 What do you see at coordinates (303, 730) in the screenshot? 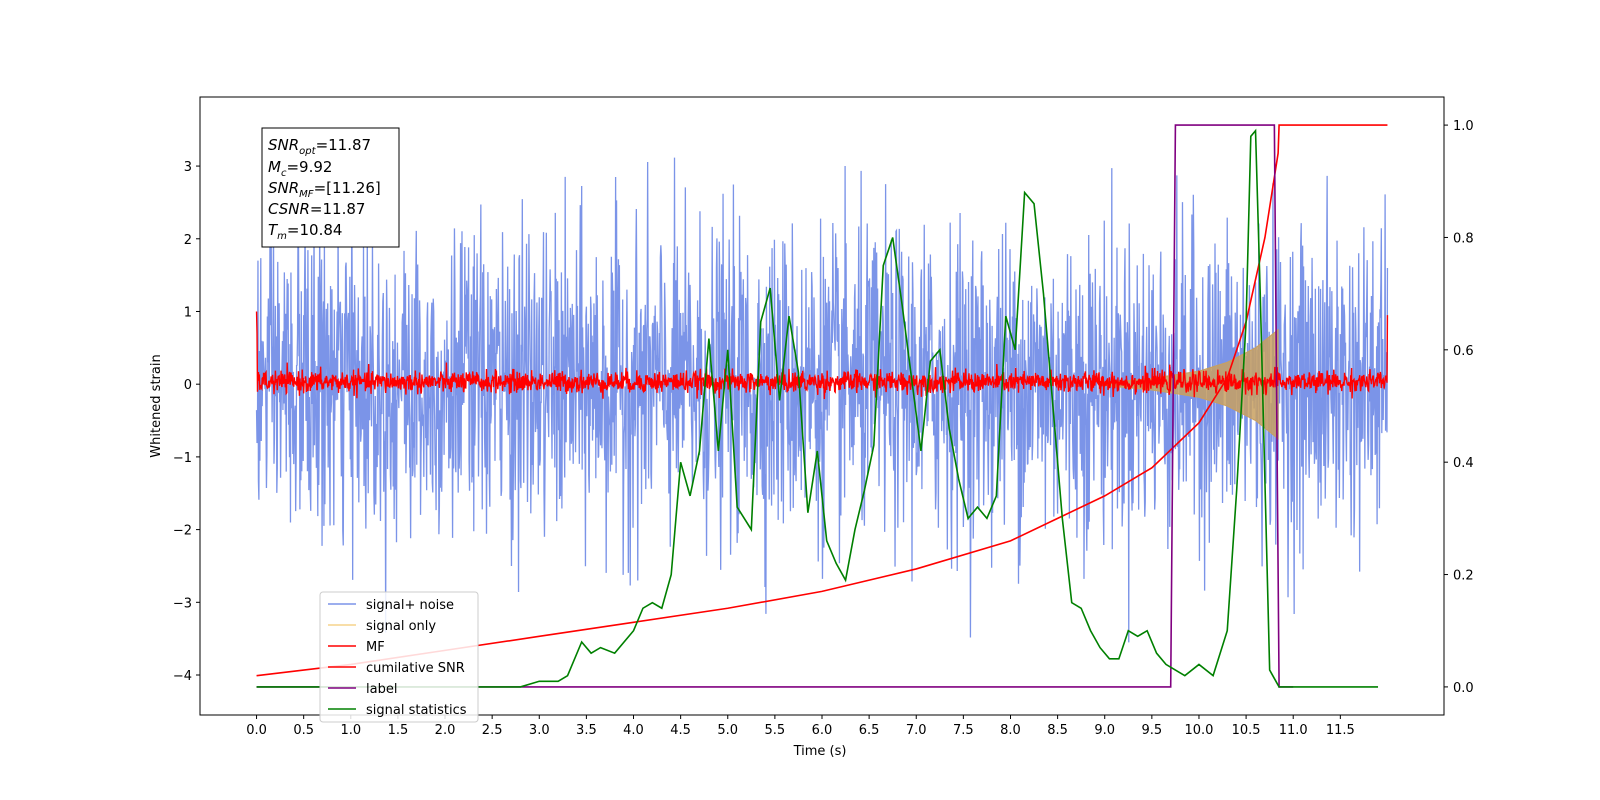
I see `x-tick-label: 0.5` at bounding box center [303, 730].